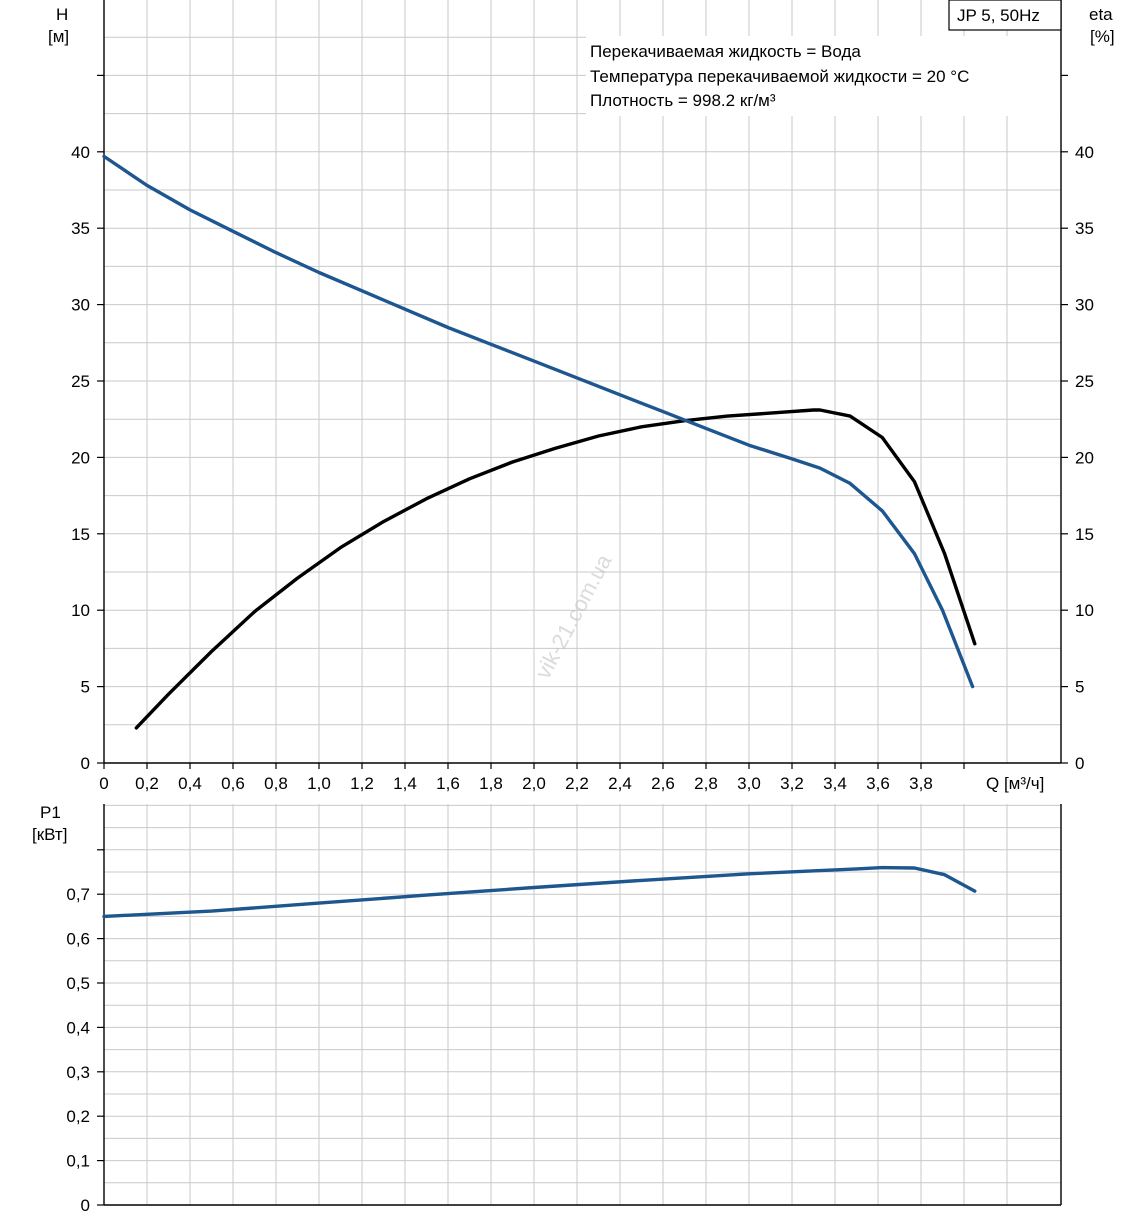 The width and height of the screenshot is (1148, 1222). Describe the element at coordinates (58, 36) in the screenshot. I see `h-axis-unit: [м]` at that location.